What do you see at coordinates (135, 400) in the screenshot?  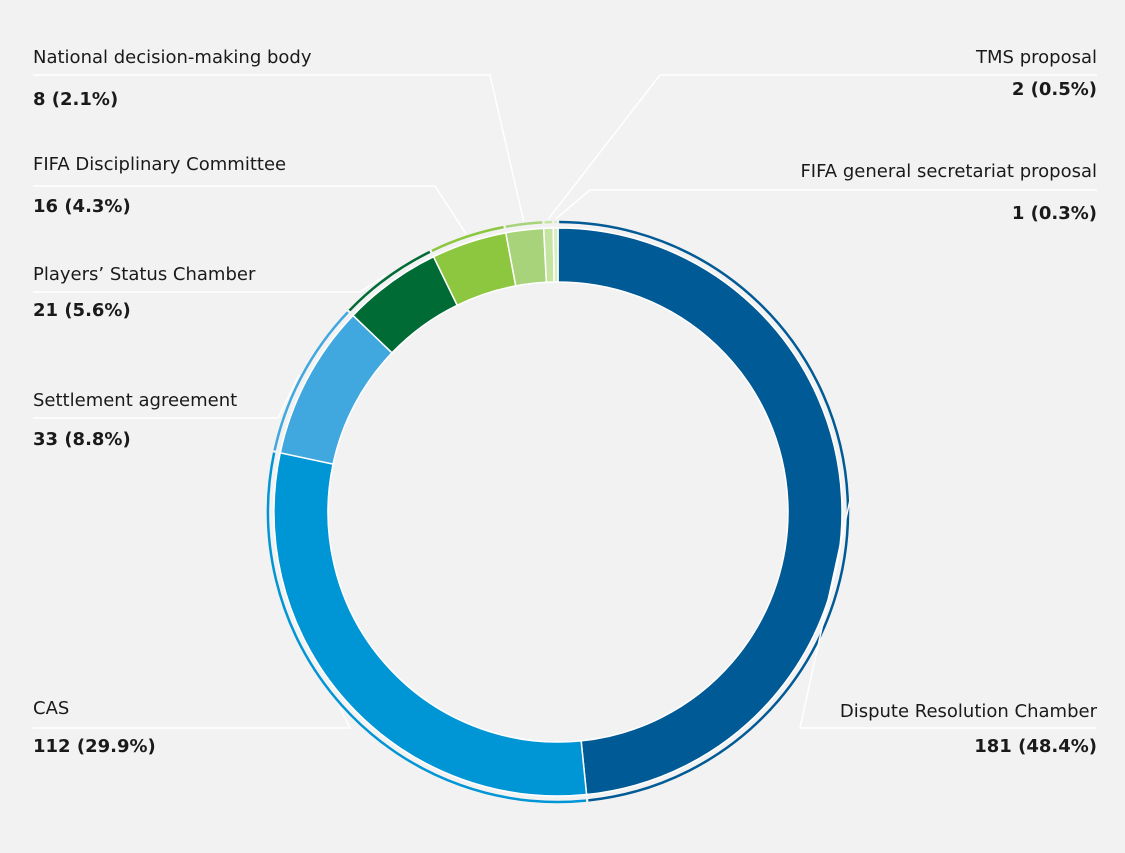 I see `category-label: Settlement agreement` at bounding box center [135, 400].